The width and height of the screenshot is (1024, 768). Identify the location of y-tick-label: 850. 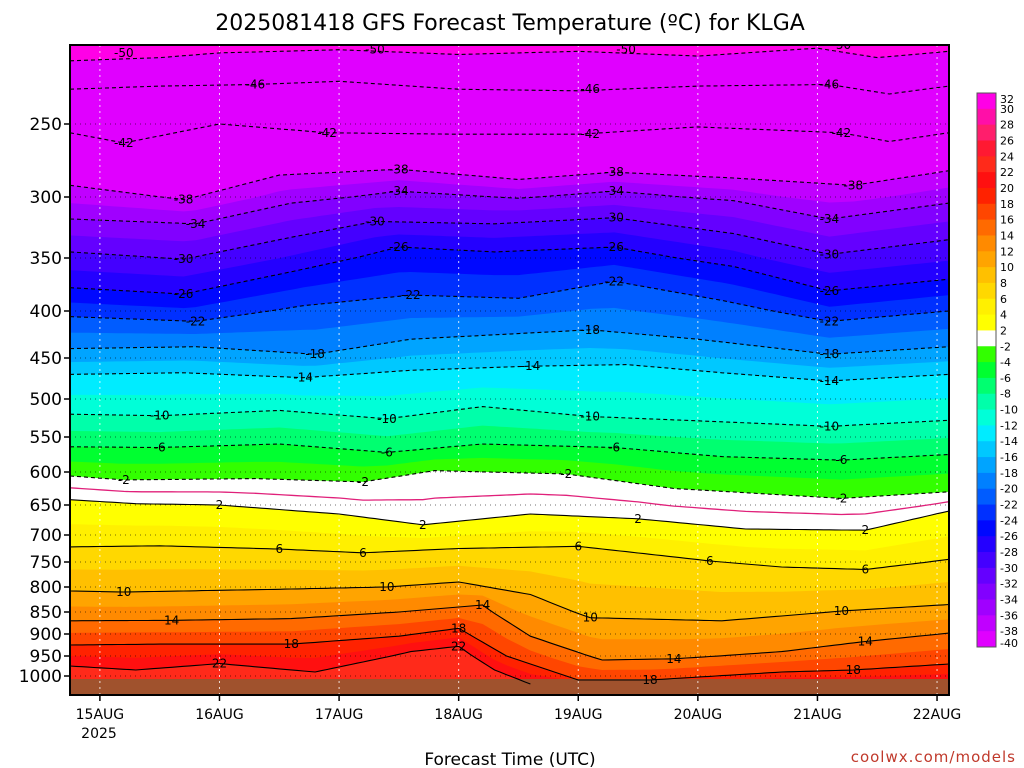
(46, 613).